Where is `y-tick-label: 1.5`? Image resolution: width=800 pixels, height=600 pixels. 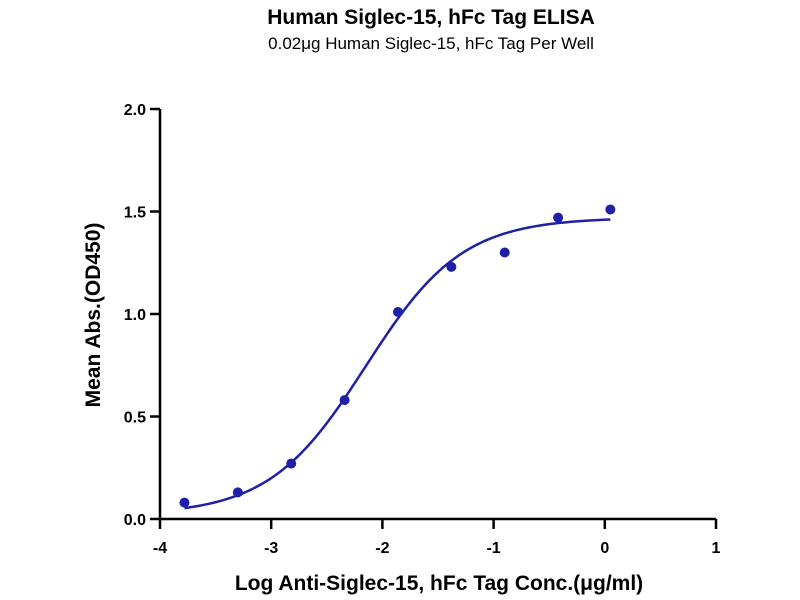 y-tick-label: 1.5 is located at coordinates (135, 213).